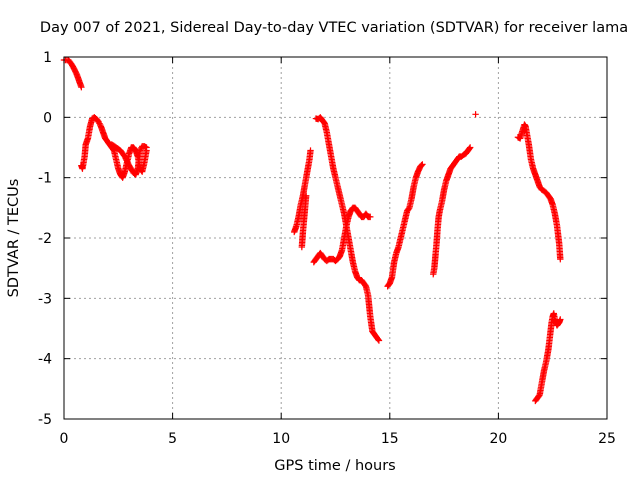 The image size is (640, 480). Describe the element at coordinates (45, 239) in the screenshot. I see `y-tick-label: -2` at that location.